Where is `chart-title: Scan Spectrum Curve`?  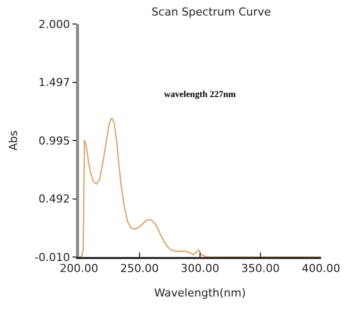 chart-title: Scan Spectrum Curve is located at coordinates (211, 11).